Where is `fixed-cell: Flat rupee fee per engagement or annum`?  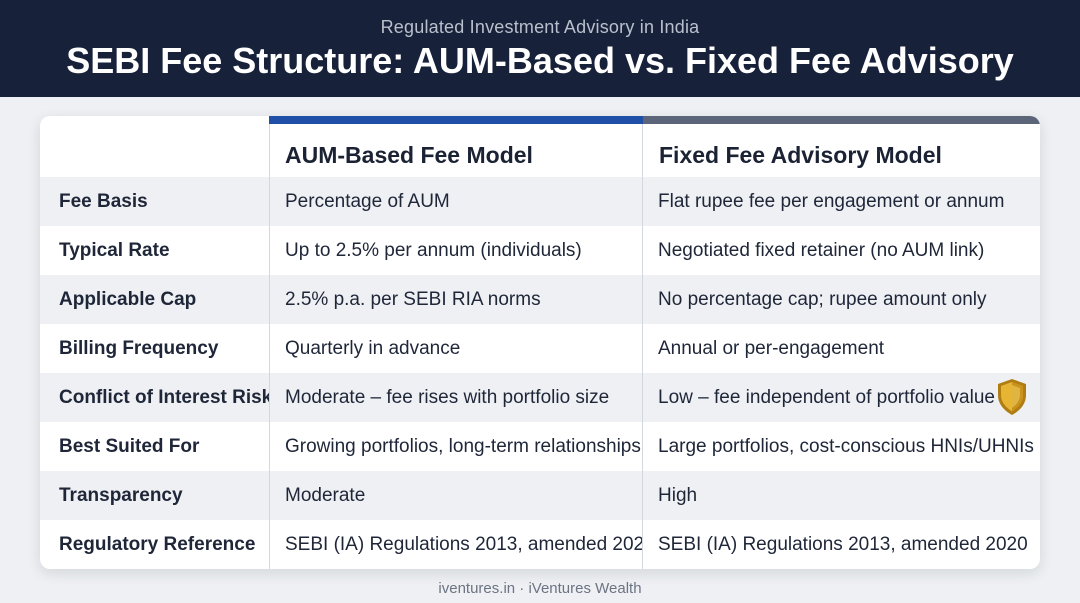 fixed-cell: Flat rupee fee per engagement or annum is located at coordinates (831, 201).